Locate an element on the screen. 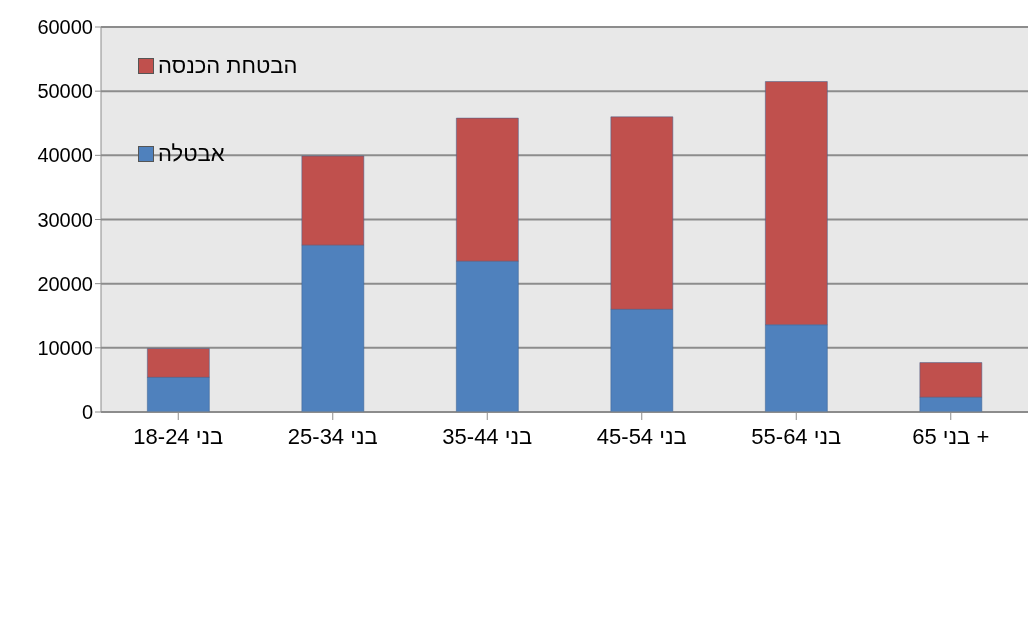  x-tick-label: בני 35-44 is located at coordinates (487, 436).